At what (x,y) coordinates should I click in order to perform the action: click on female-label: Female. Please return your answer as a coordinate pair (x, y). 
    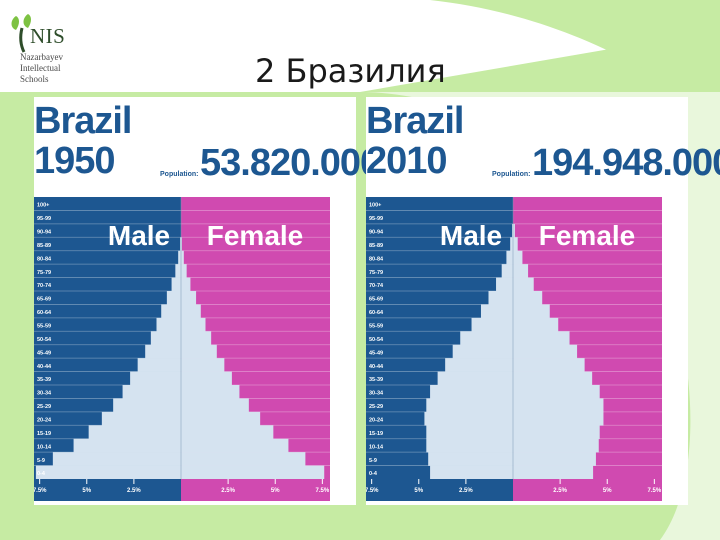
    Looking at the image, I should click on (255, 235).